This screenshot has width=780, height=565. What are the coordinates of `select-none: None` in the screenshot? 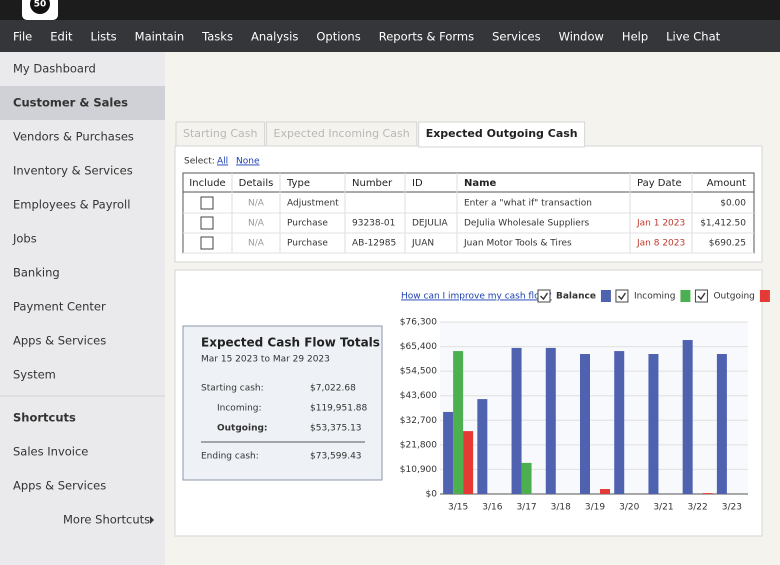 It's located at (248, 162).